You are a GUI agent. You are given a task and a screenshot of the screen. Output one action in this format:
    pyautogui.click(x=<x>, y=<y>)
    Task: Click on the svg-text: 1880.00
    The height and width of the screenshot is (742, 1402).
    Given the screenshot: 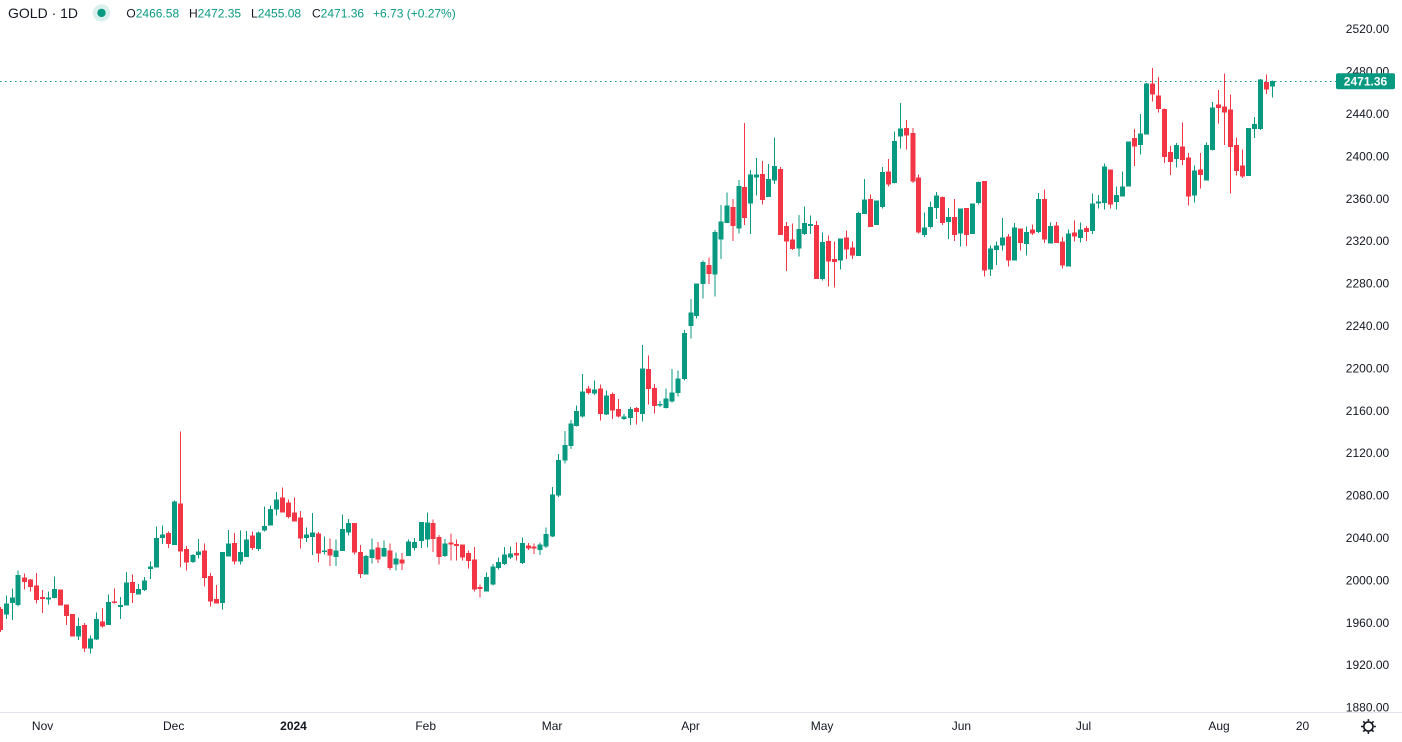 What is the action you would take?
    pyautogui.click(x=1368, y=708)
    